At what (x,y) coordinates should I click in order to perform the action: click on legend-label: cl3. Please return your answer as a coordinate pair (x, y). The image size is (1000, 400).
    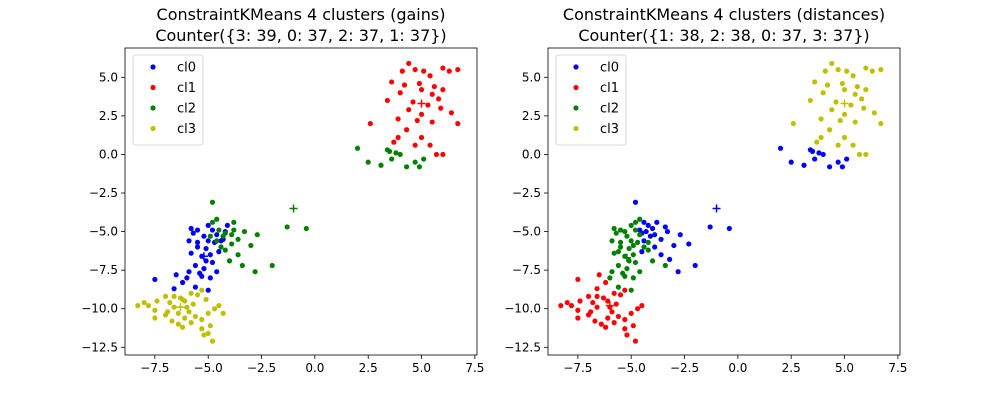
    Looking at the image, I should click on (609, 129).